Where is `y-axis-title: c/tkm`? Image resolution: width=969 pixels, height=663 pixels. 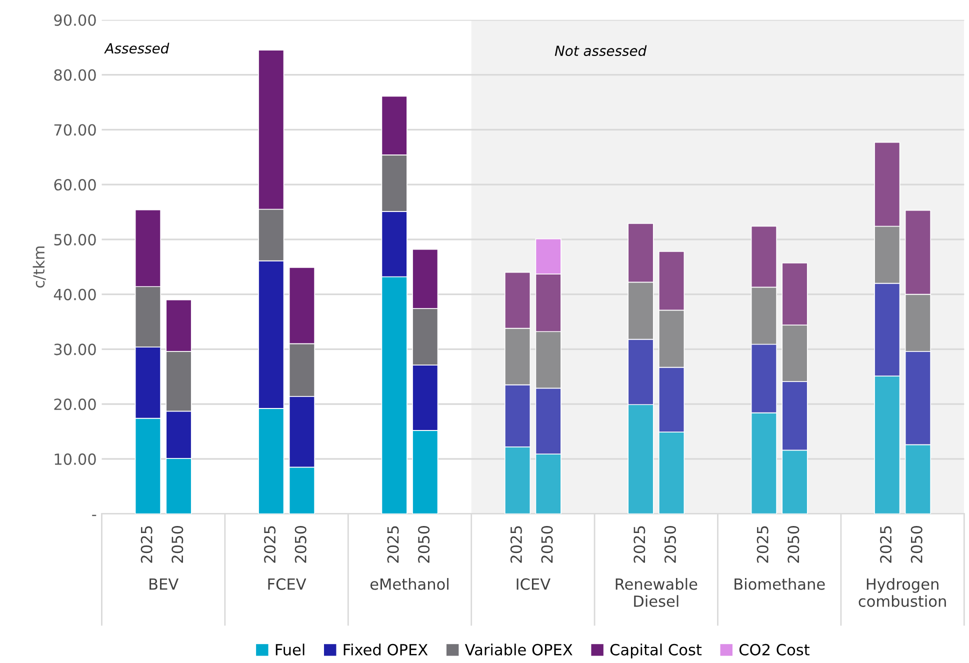 y-axis-title: c/tkm is located at coordinates (39, 267).